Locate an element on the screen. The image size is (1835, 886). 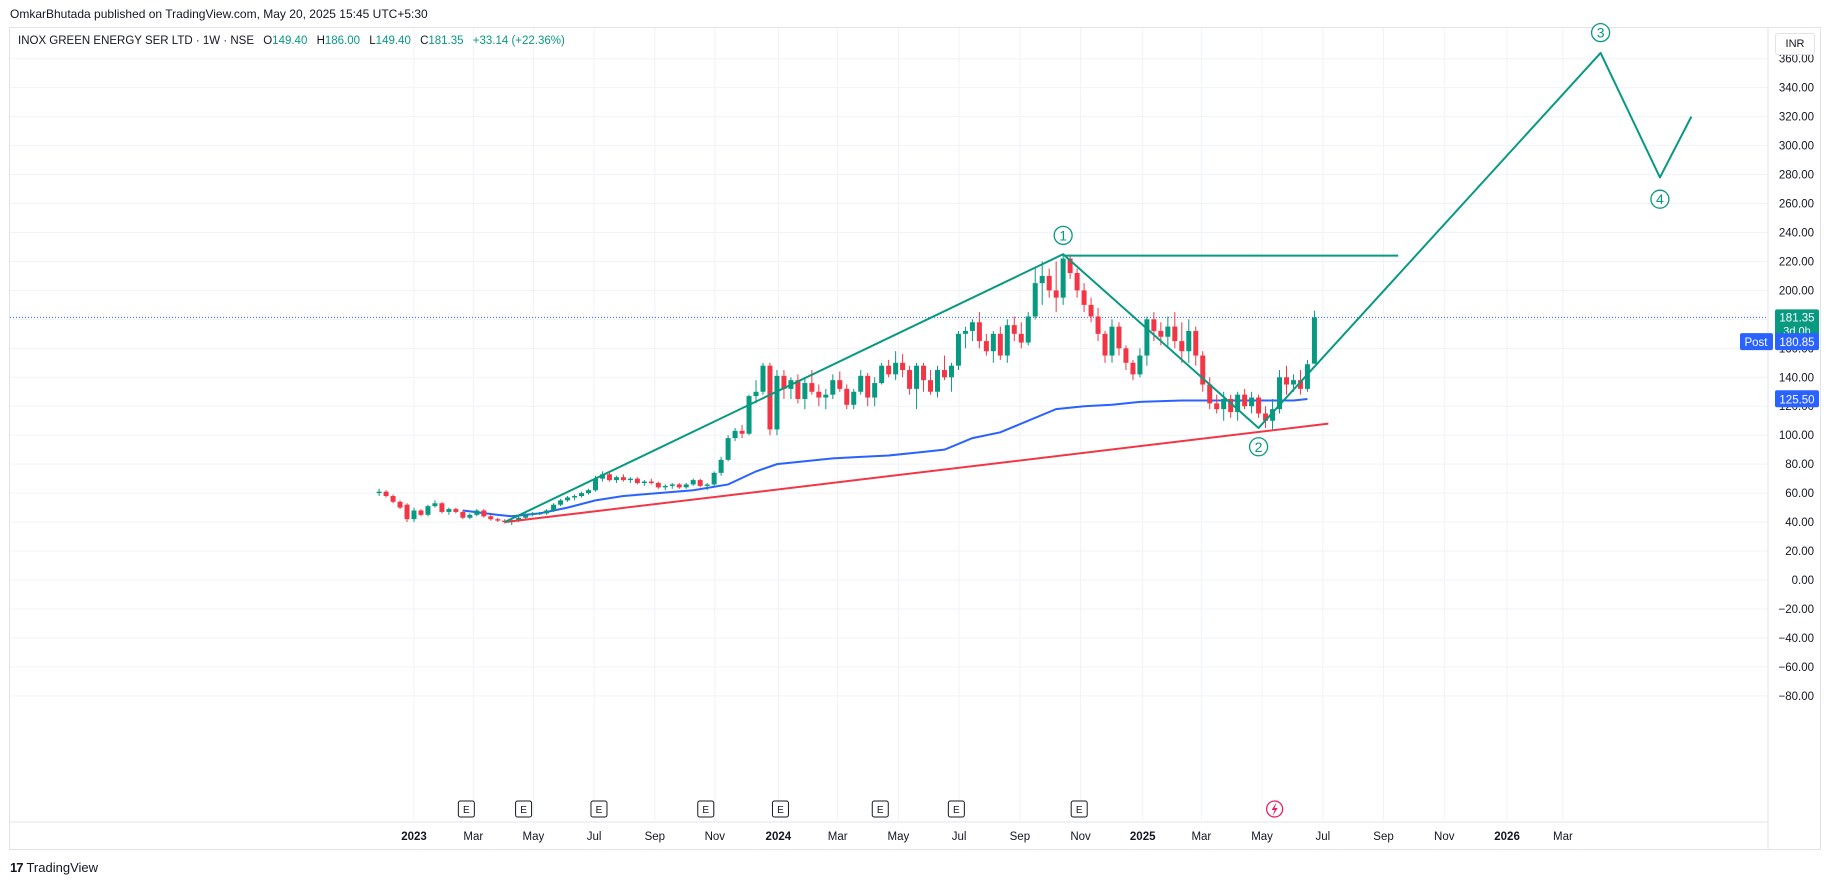
last-price-value: 181.35 is located at coordinates (1796, 318).